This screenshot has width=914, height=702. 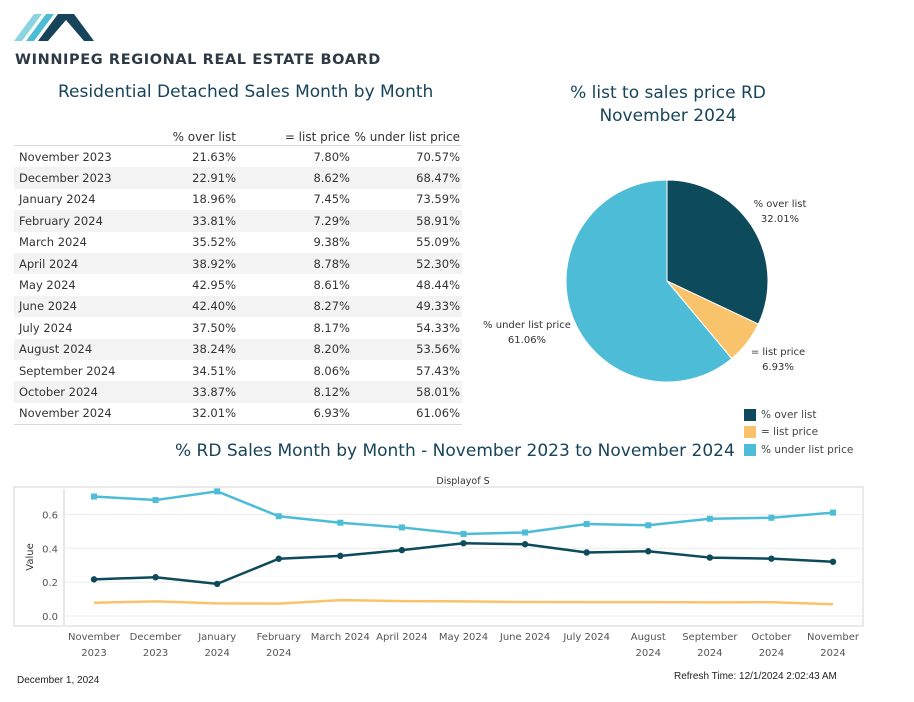 What do you see at coordinates (30, 556) in the screenshot?
I see `y-axis-label: Value` at bounding box center [30, 556].